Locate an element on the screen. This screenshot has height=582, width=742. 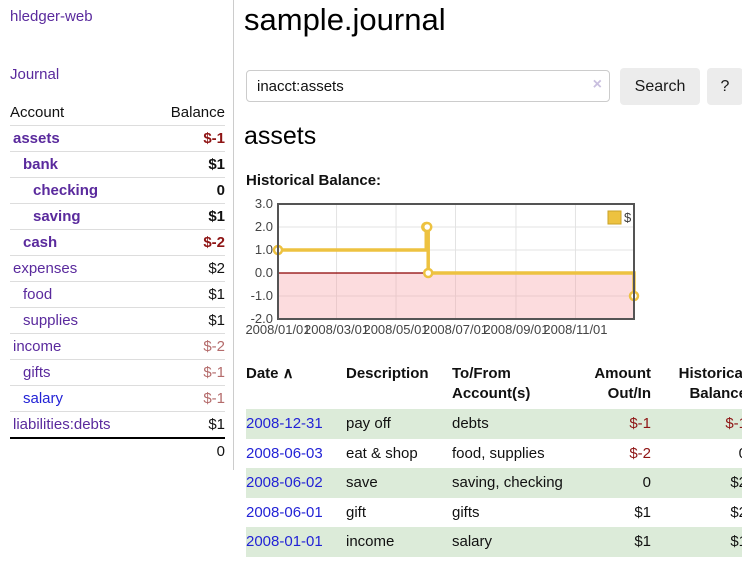
transaction-amount: $-1 is located at coordinates (609, 424).